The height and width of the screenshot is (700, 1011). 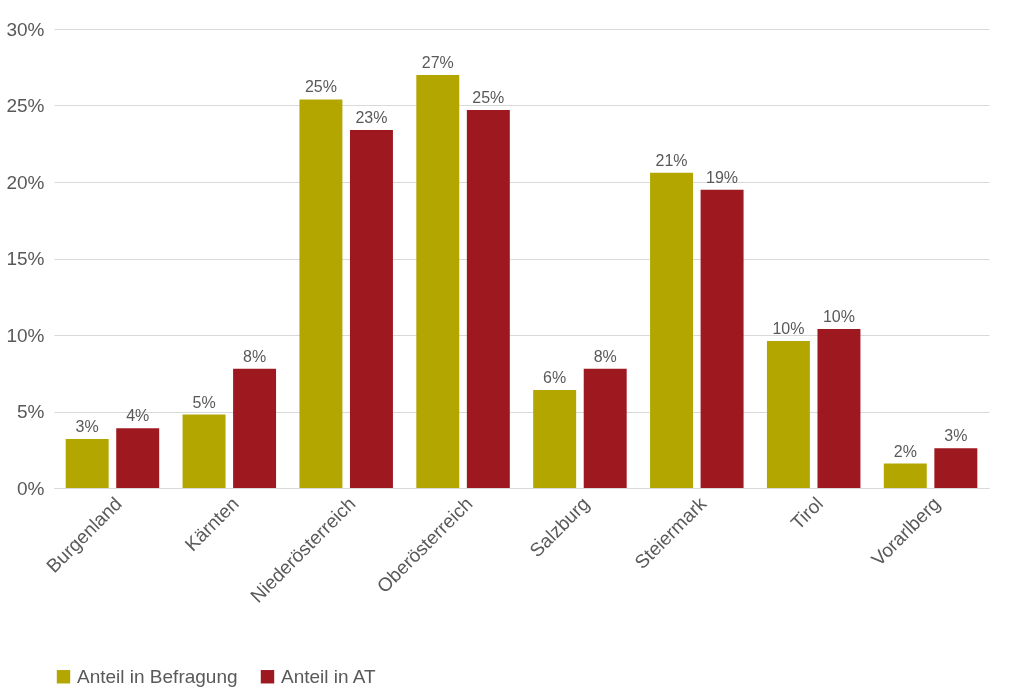 I want to click on x-tick-label: Tirol, so click(x=807, y=513).